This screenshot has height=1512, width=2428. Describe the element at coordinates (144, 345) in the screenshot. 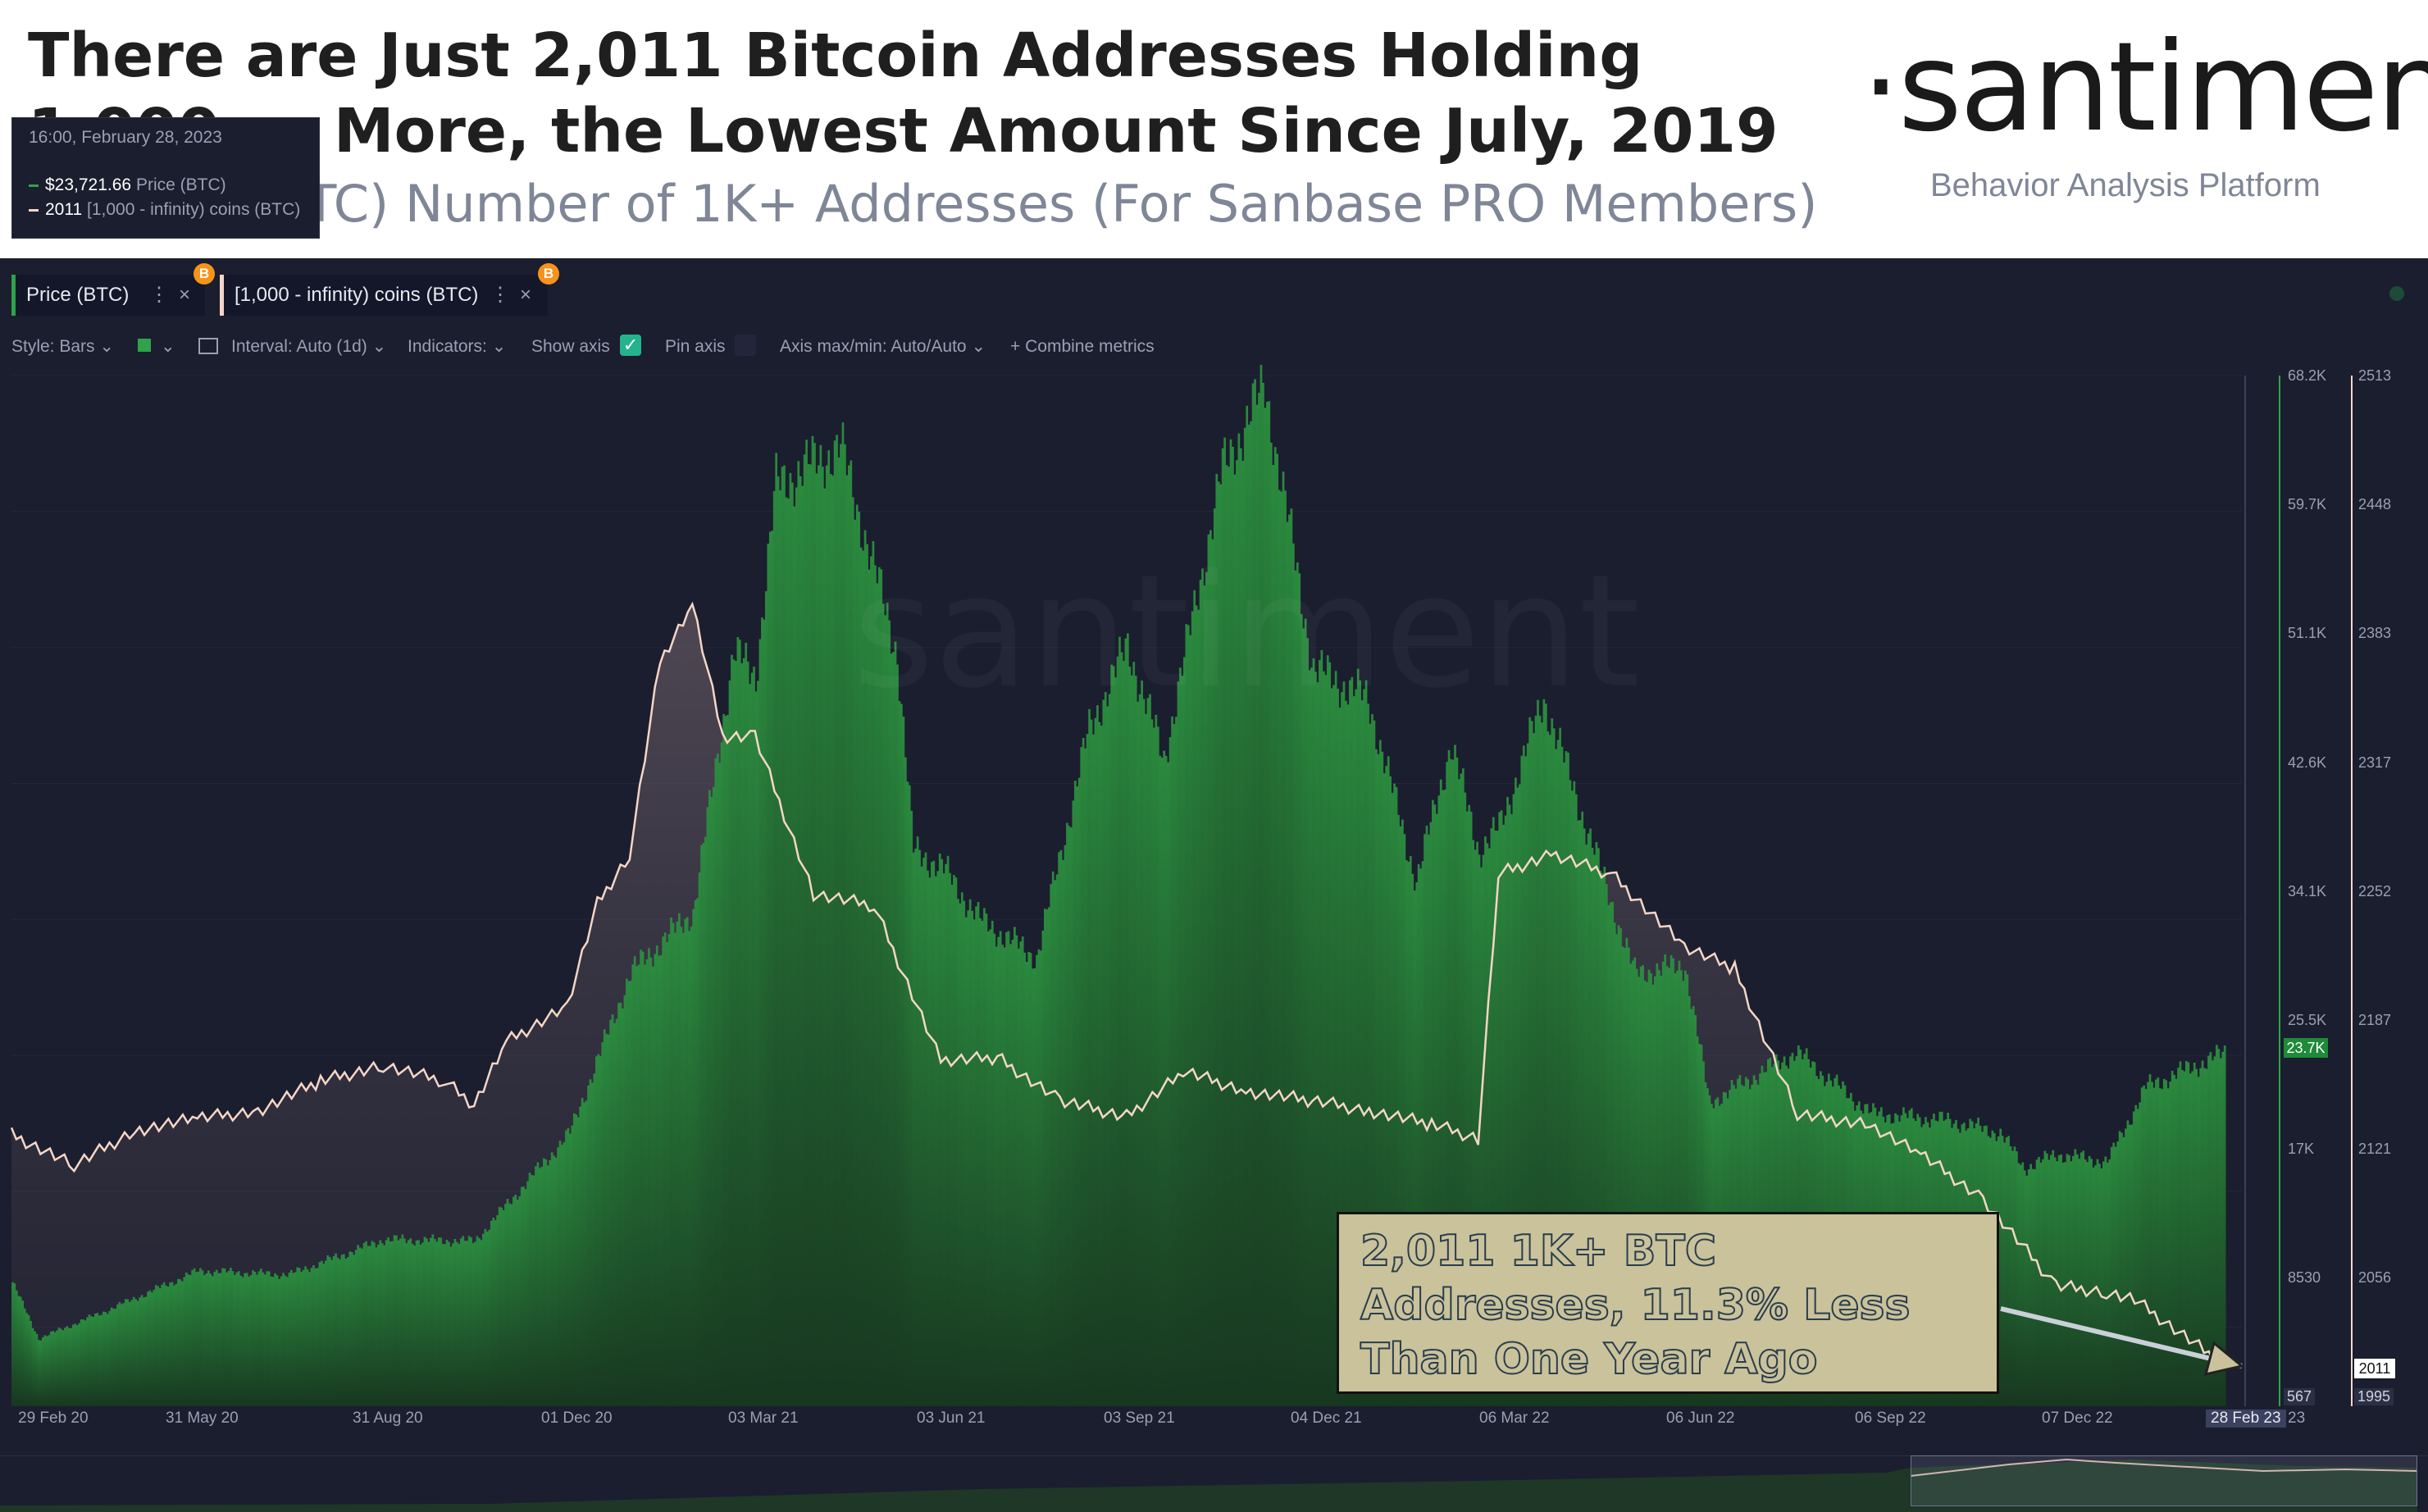

I see `color-swatch-icon` at that location.